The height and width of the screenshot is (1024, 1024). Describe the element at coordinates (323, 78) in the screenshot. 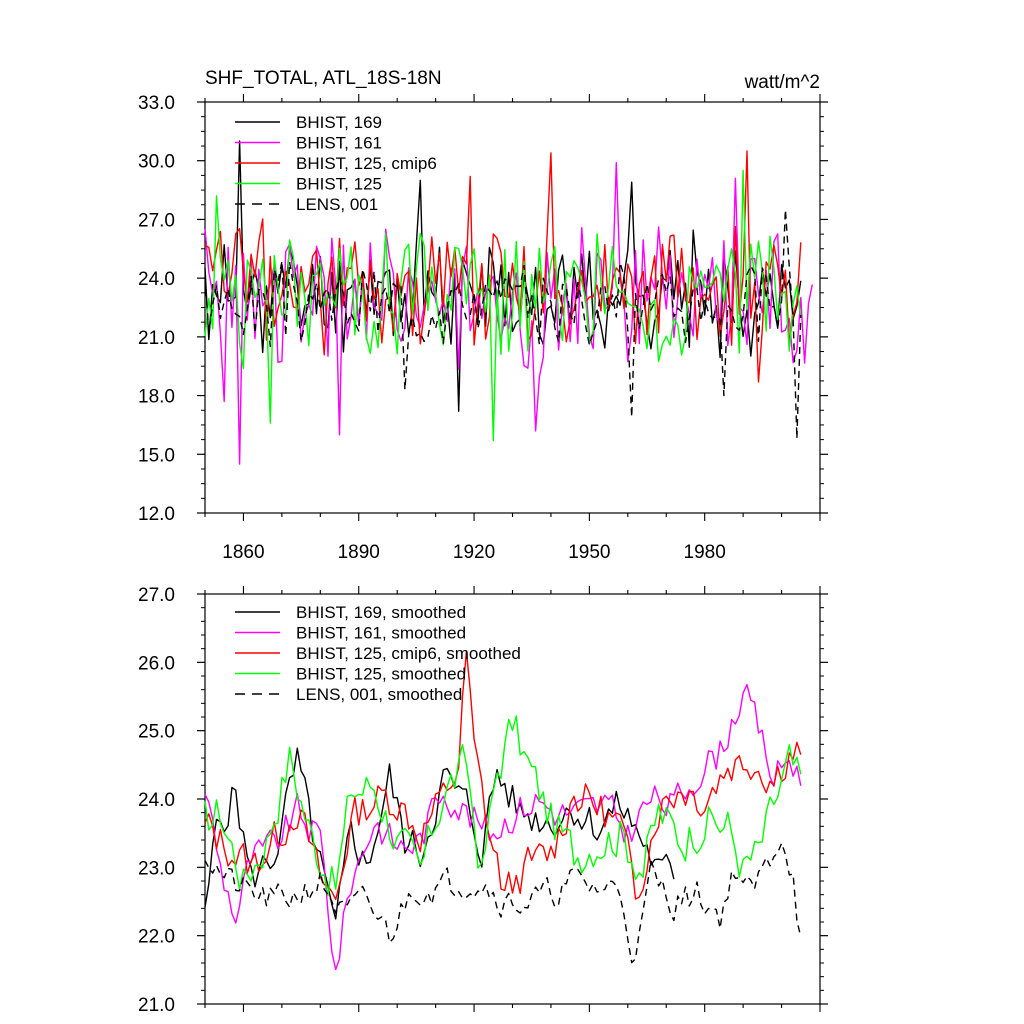

I see `chart-title: SHF_TOTAL, ATL_18S-18N` at that location.